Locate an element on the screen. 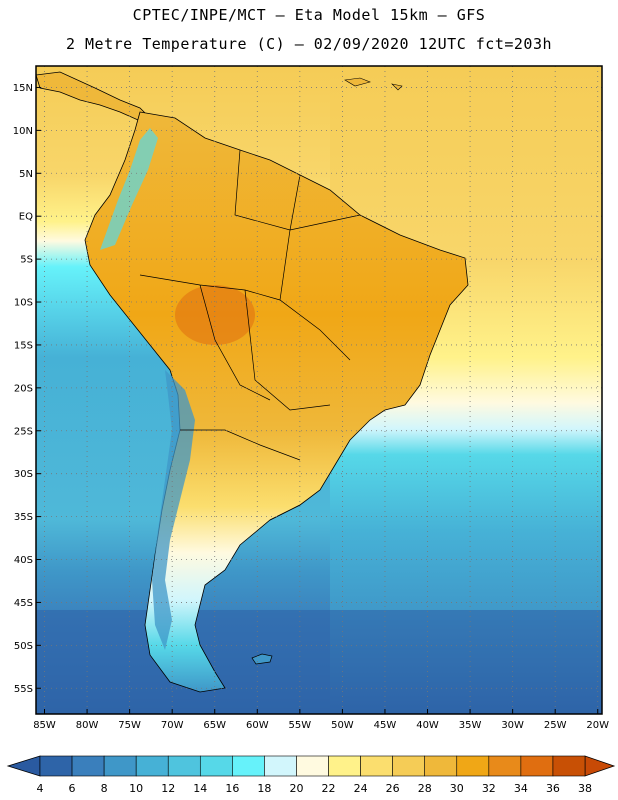 This screenshot has width=618, height=800. colorbar-label: 34 is located at coordinates (521, 788).